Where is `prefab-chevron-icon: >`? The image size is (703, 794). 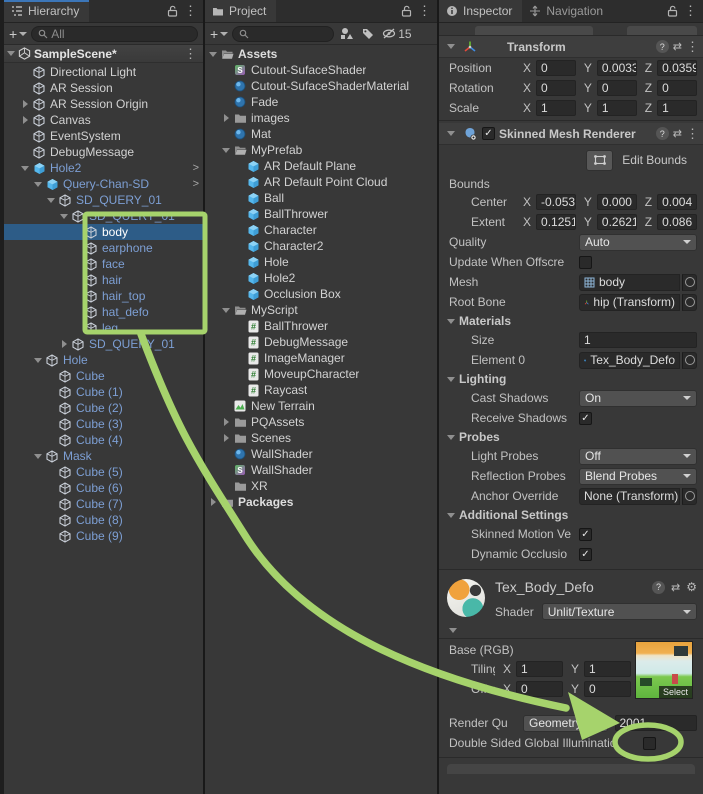
prefab-chevron-icon: > is located at coordinates (195, 184).